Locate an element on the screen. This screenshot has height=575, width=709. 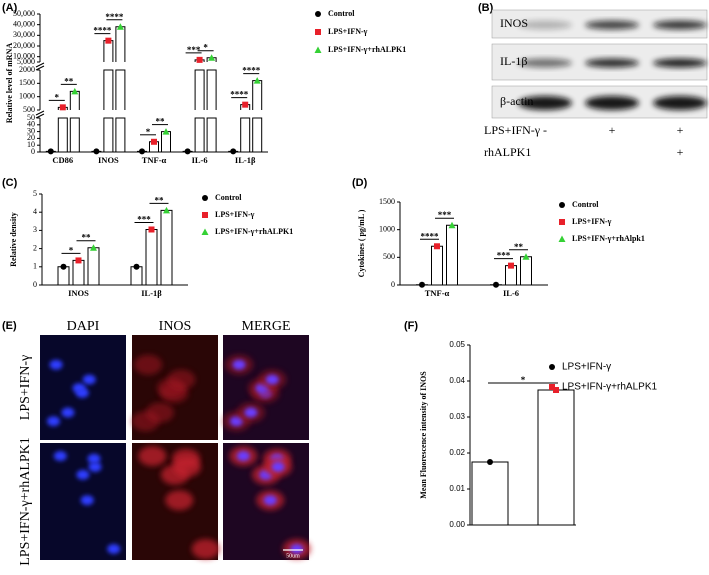
y-tick-label: 0.01 is located at coordinates (457, 488).